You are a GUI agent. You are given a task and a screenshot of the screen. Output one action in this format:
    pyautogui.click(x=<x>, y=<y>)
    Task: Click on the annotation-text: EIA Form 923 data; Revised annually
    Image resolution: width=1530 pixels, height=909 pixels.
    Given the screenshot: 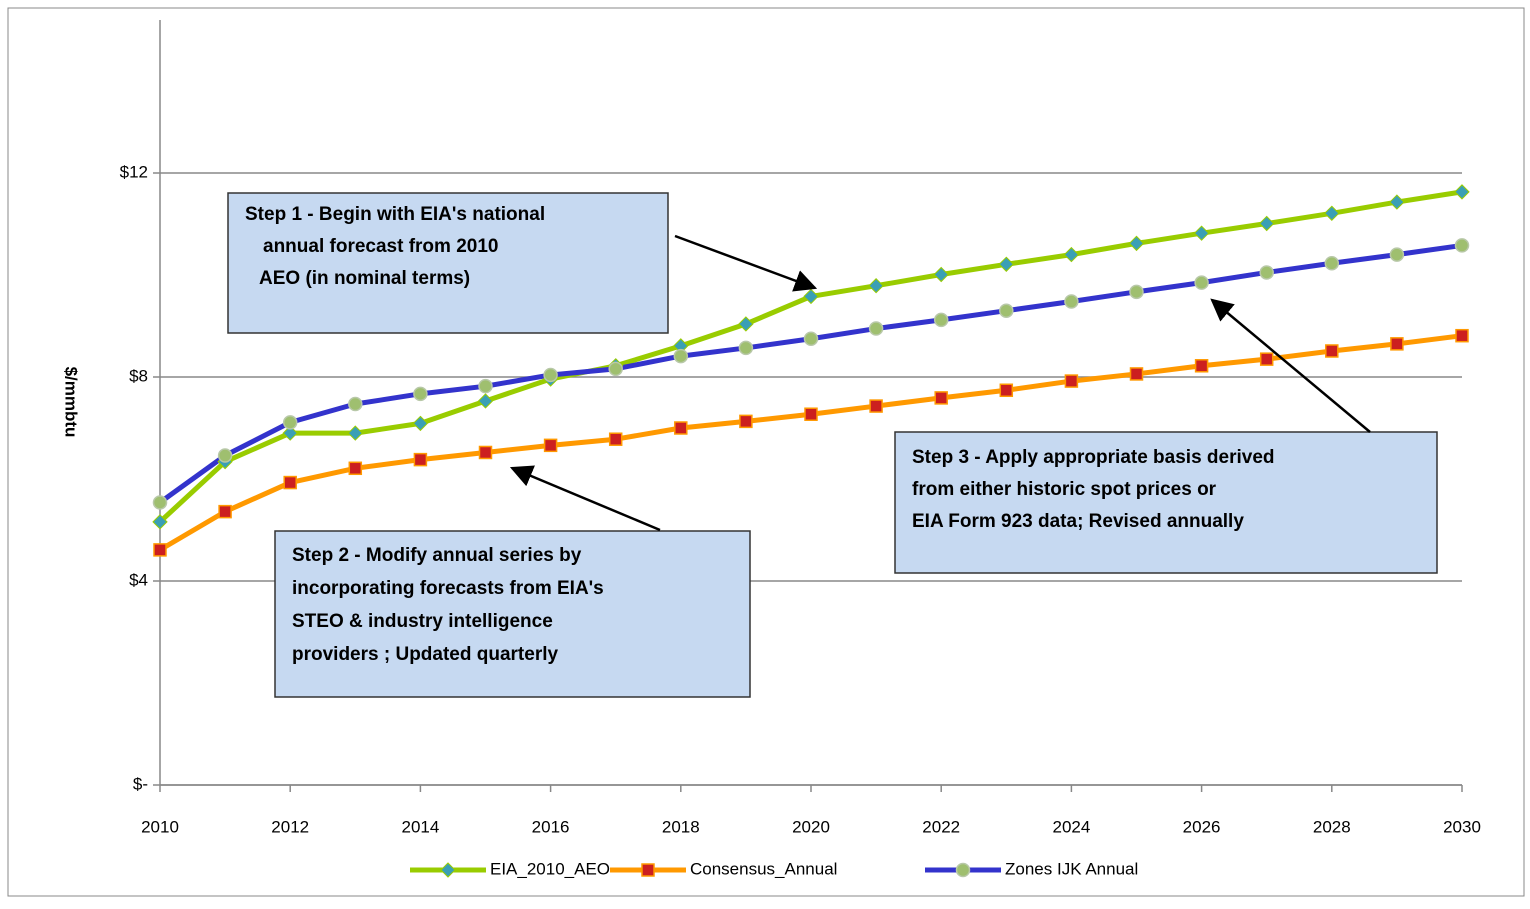 What is the action you would take?
    pyautogui.click(x=1078, y=521)
    